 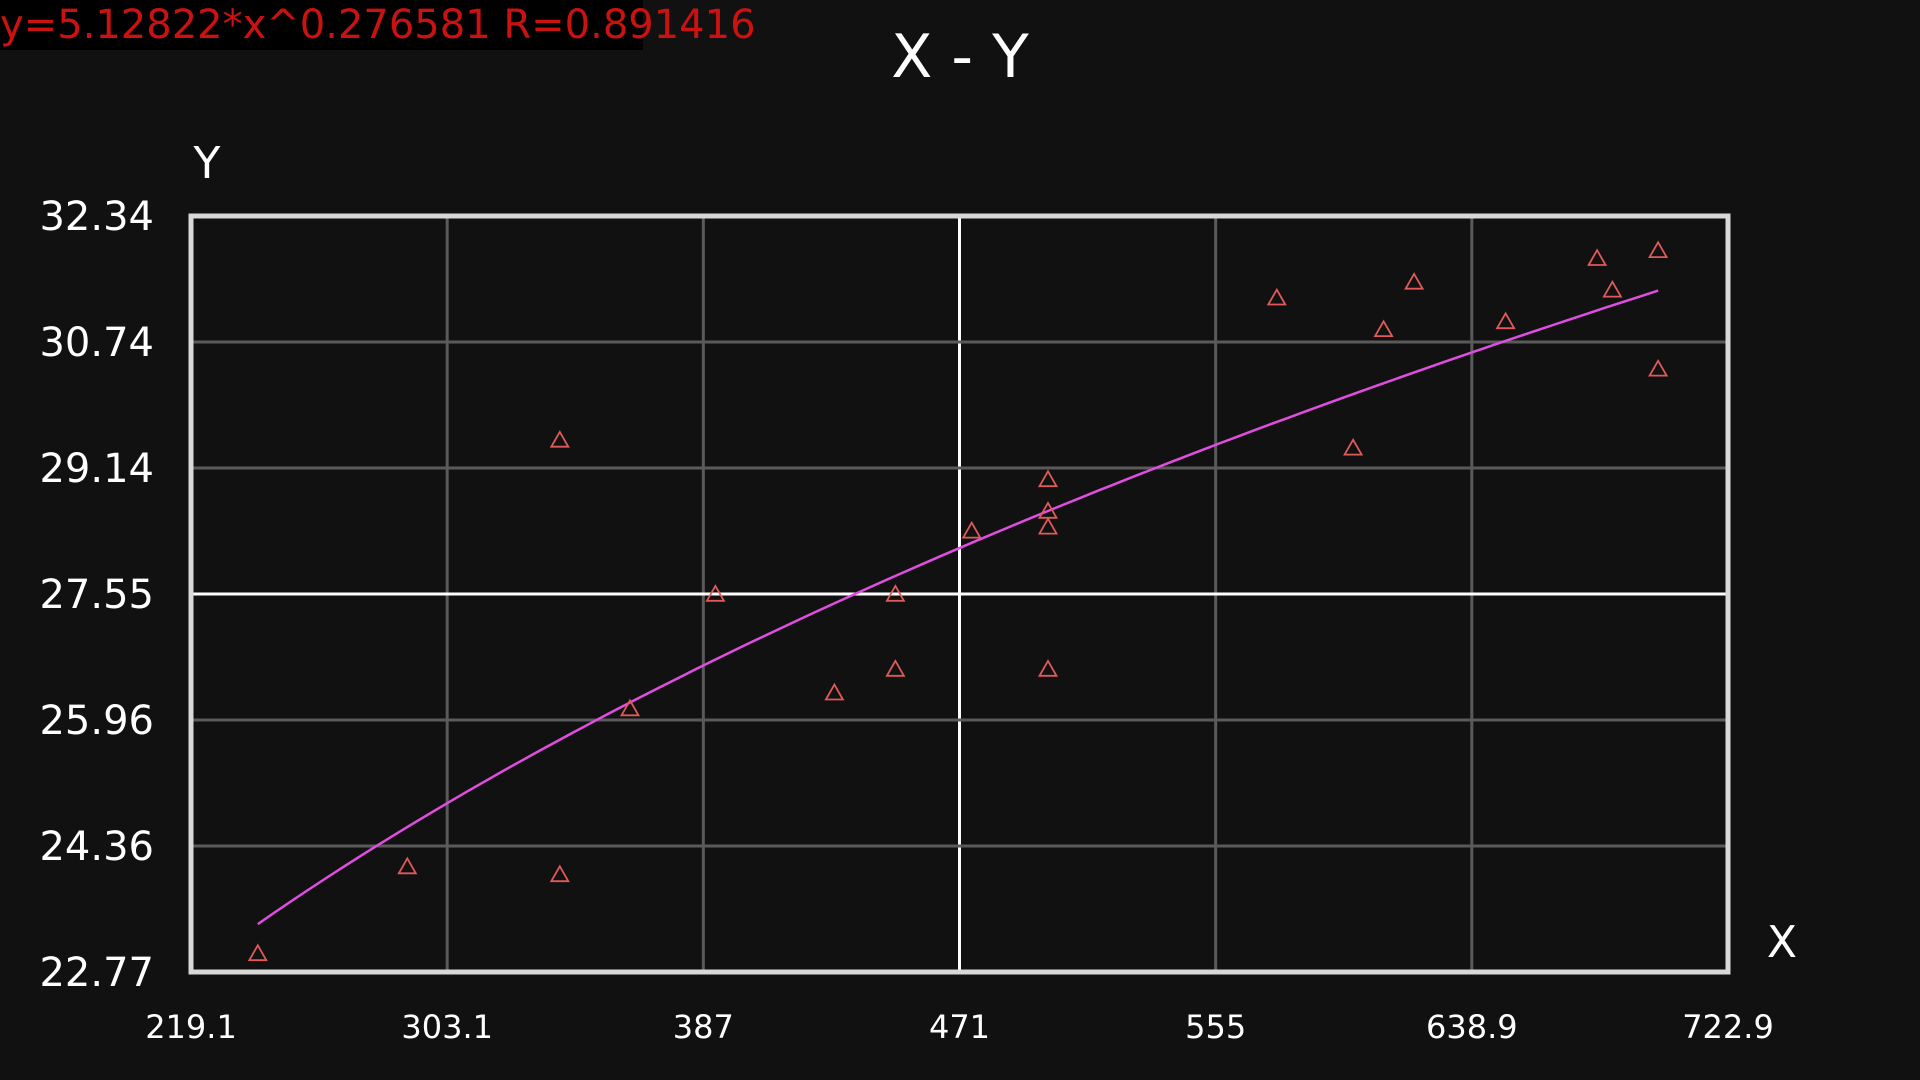 I want to click on y-axis-label: Y, so click(x=207, y=163).